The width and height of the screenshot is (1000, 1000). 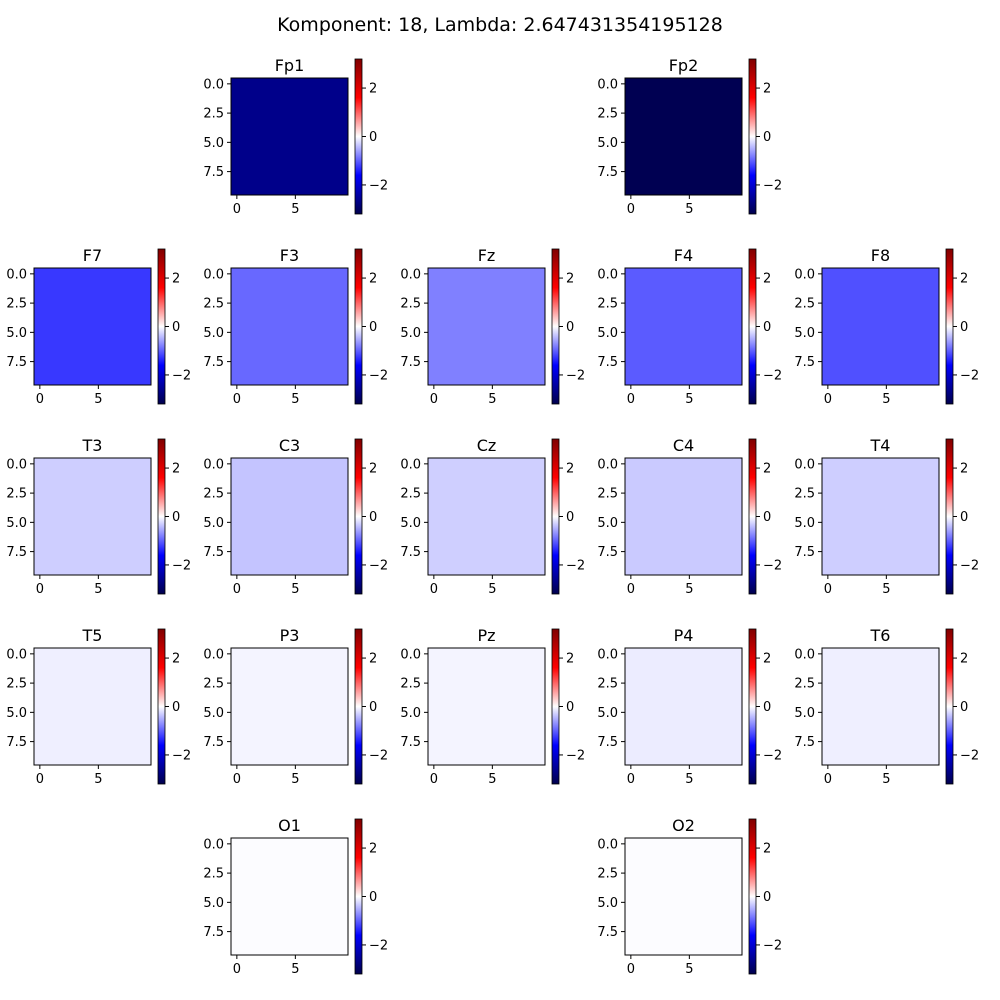 What do you see at coordinates (880, 445) in the screenshot?
I see `panel-title: T4` at bounding box center [880, 445].